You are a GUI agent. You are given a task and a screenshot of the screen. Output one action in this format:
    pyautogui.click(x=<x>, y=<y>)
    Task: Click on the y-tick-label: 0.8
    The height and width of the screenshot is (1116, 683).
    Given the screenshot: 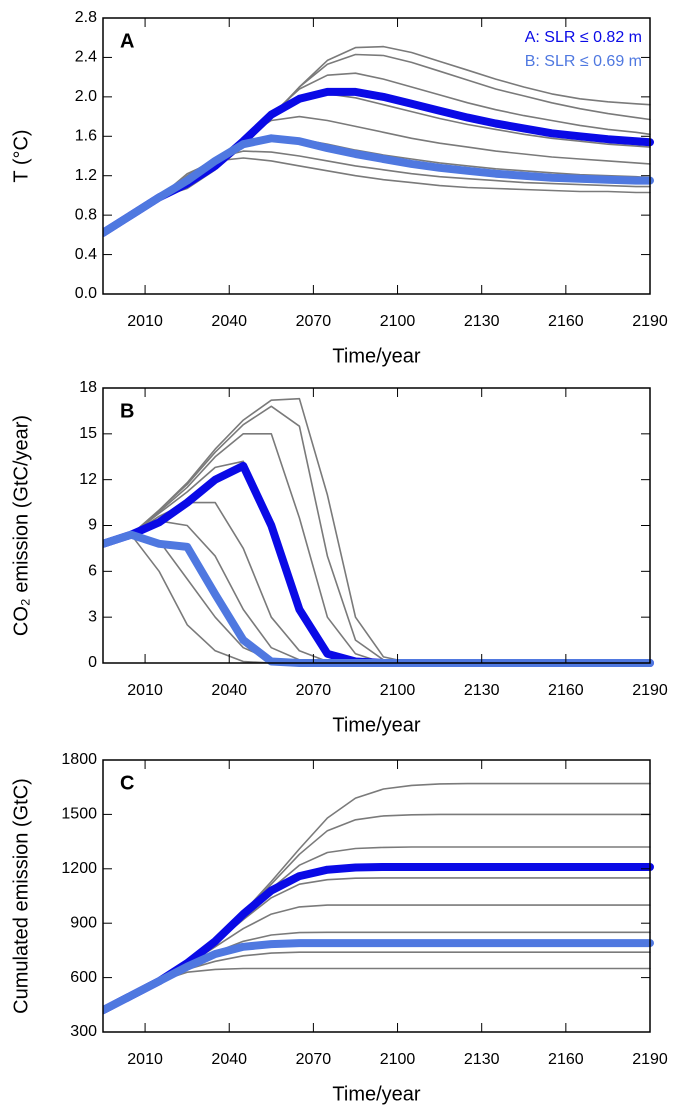 What is the action you would take?
    pyautogui.click(x=86, y=214)
    